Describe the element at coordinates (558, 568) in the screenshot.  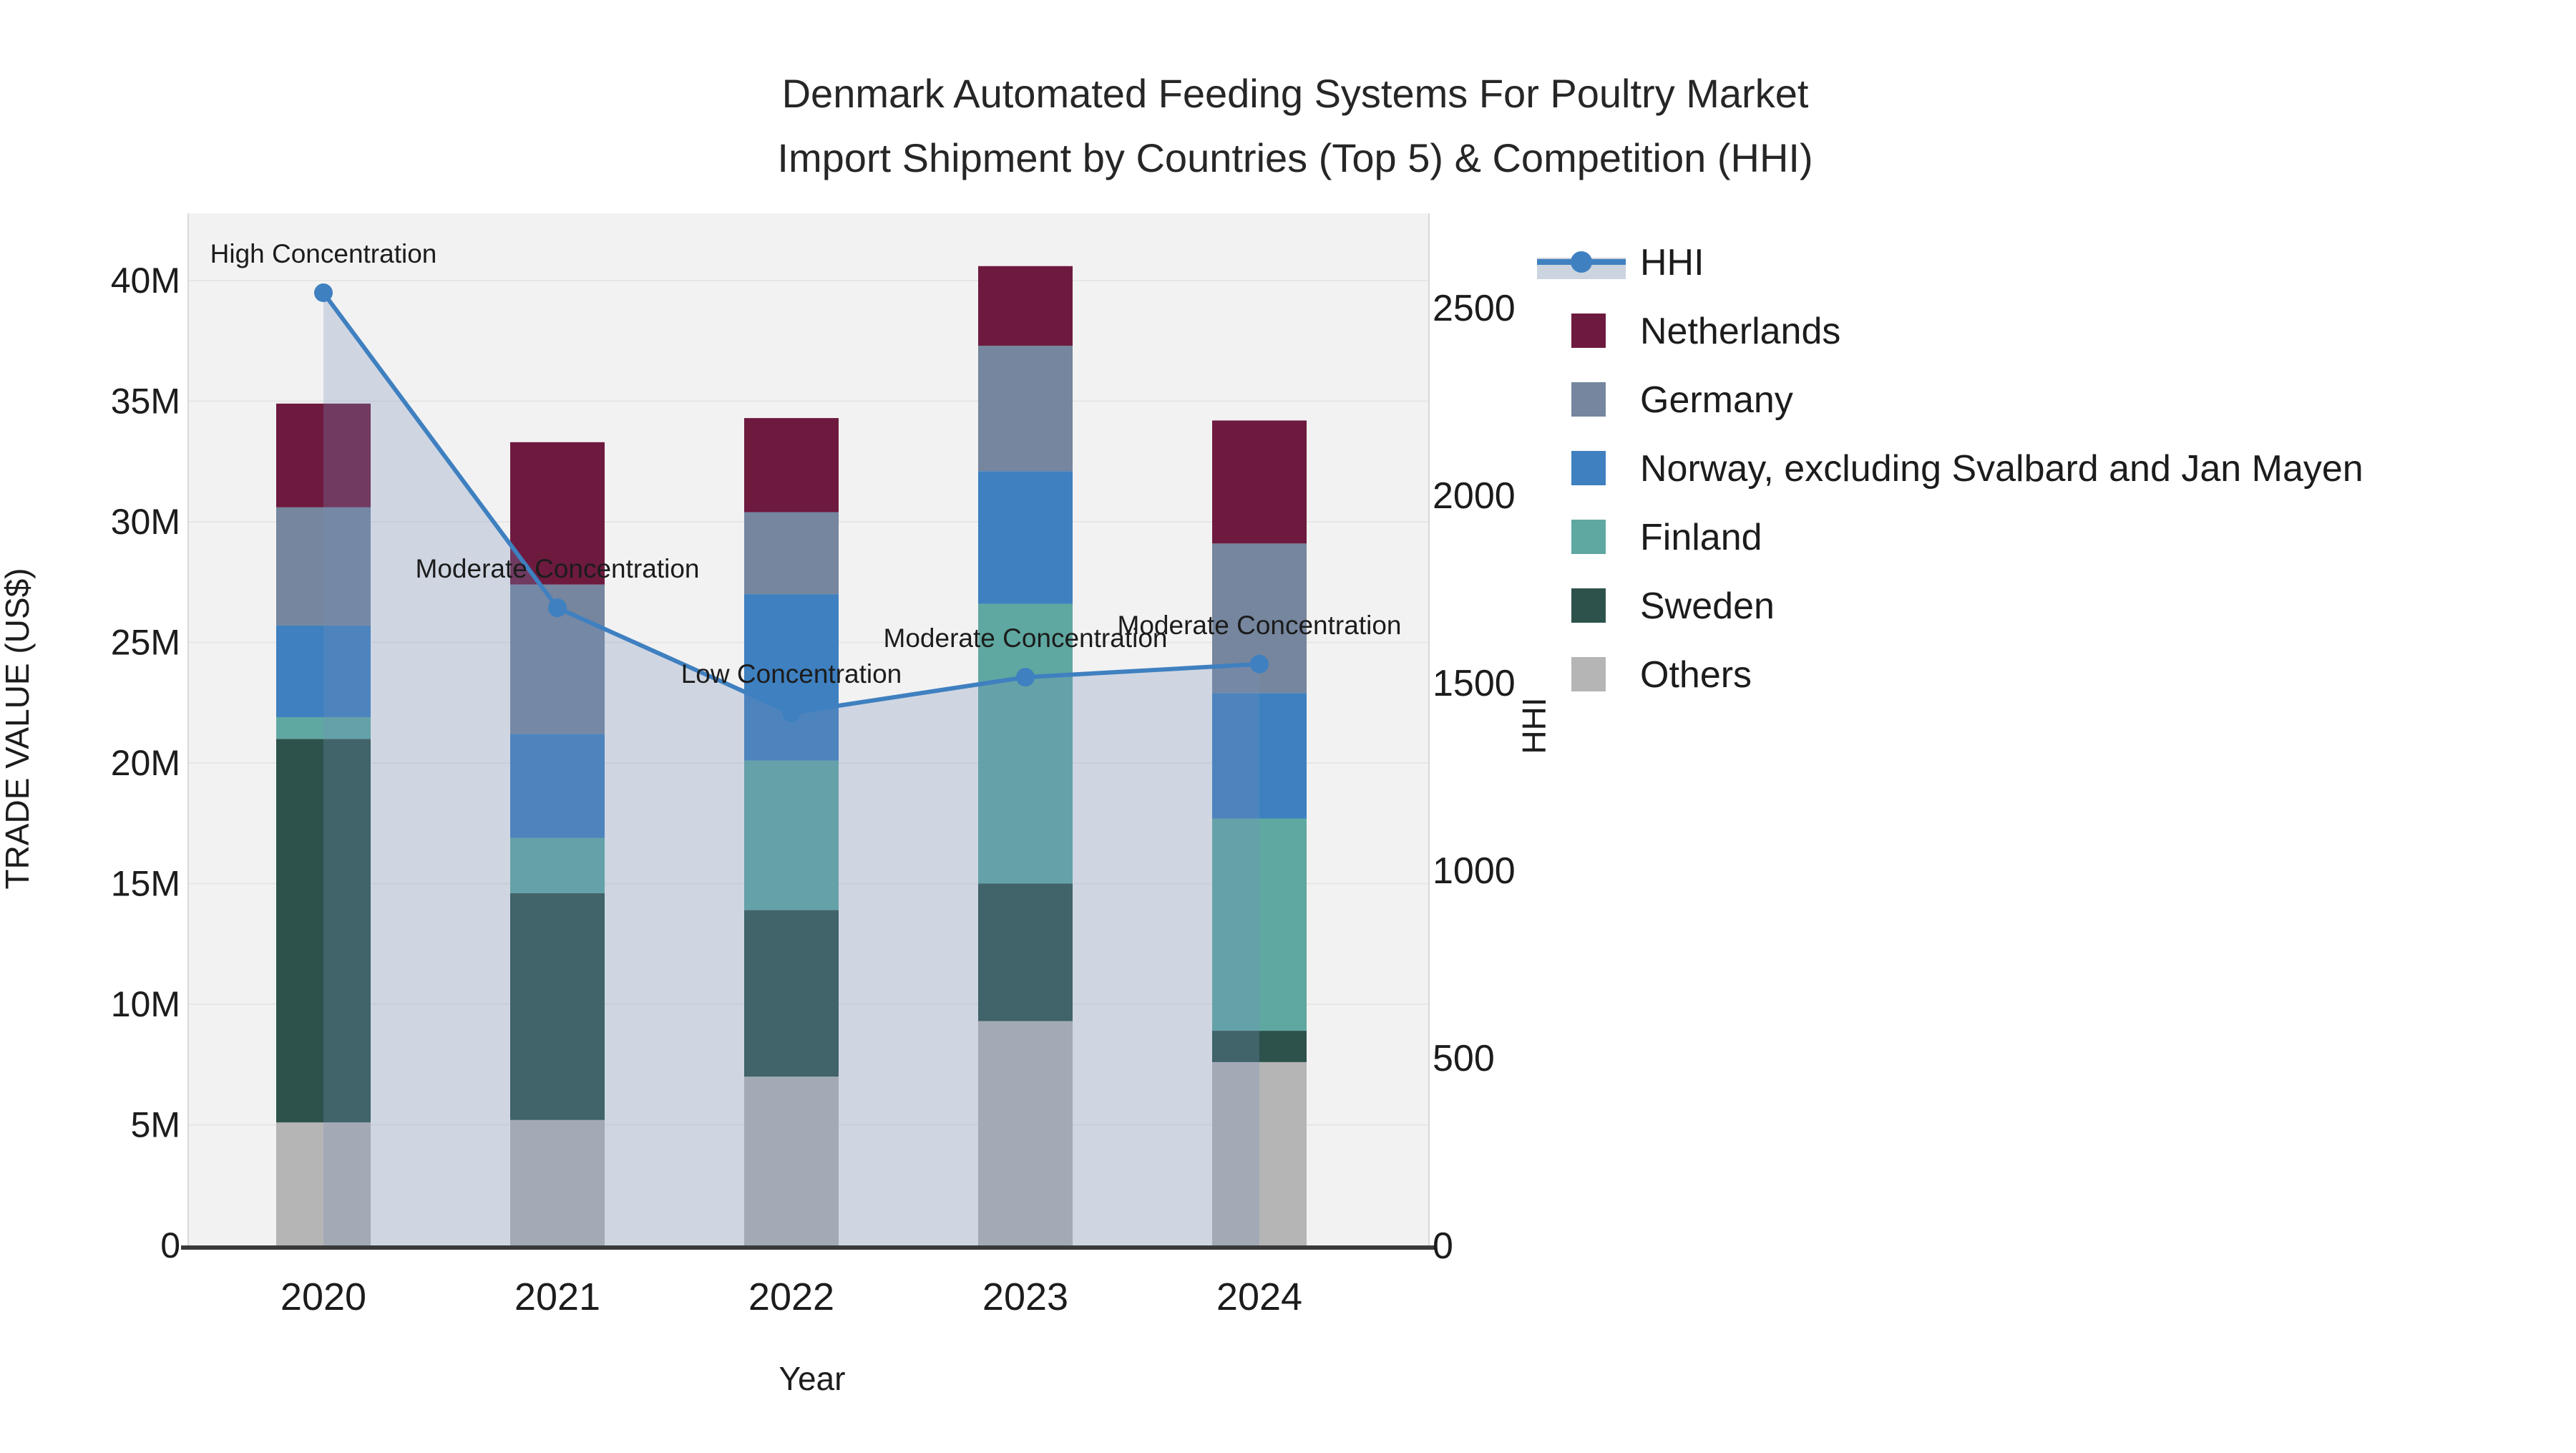
I see `annotation-label-2021: Moderate Concentration` at that location.